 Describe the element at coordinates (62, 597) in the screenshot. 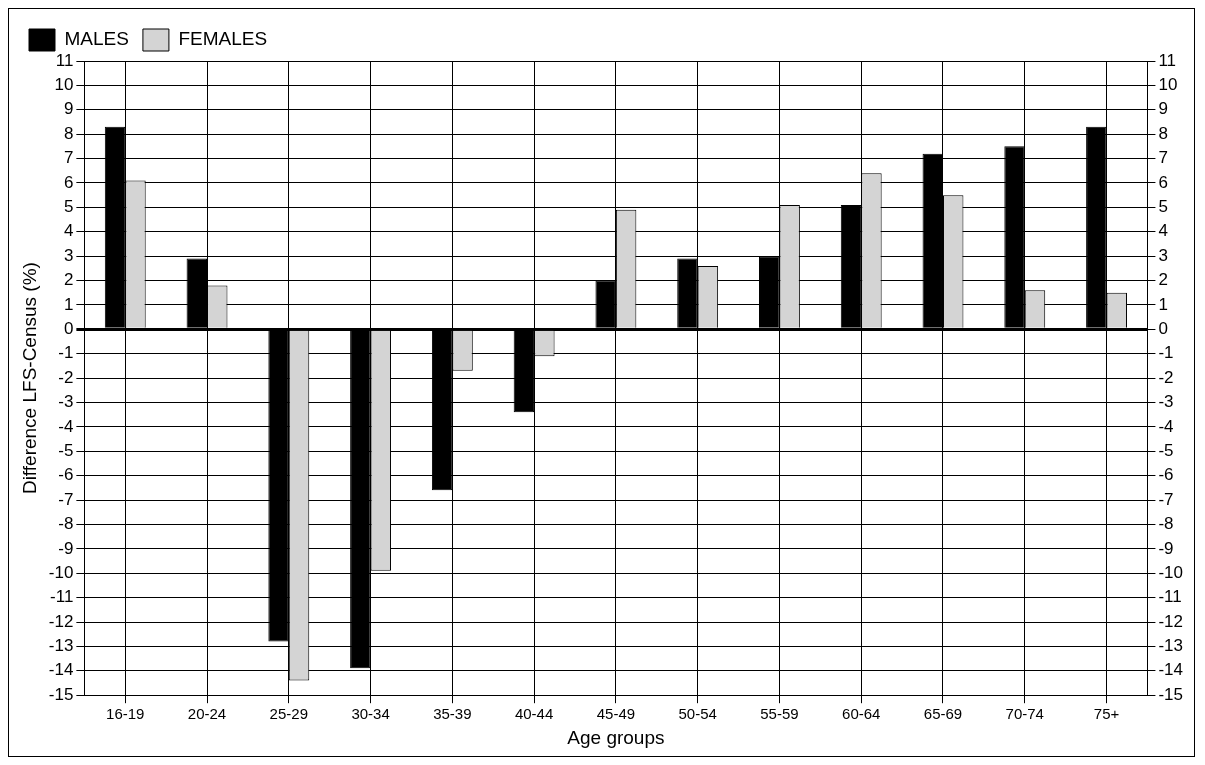

I see `y-tick-label: -11` at that location.